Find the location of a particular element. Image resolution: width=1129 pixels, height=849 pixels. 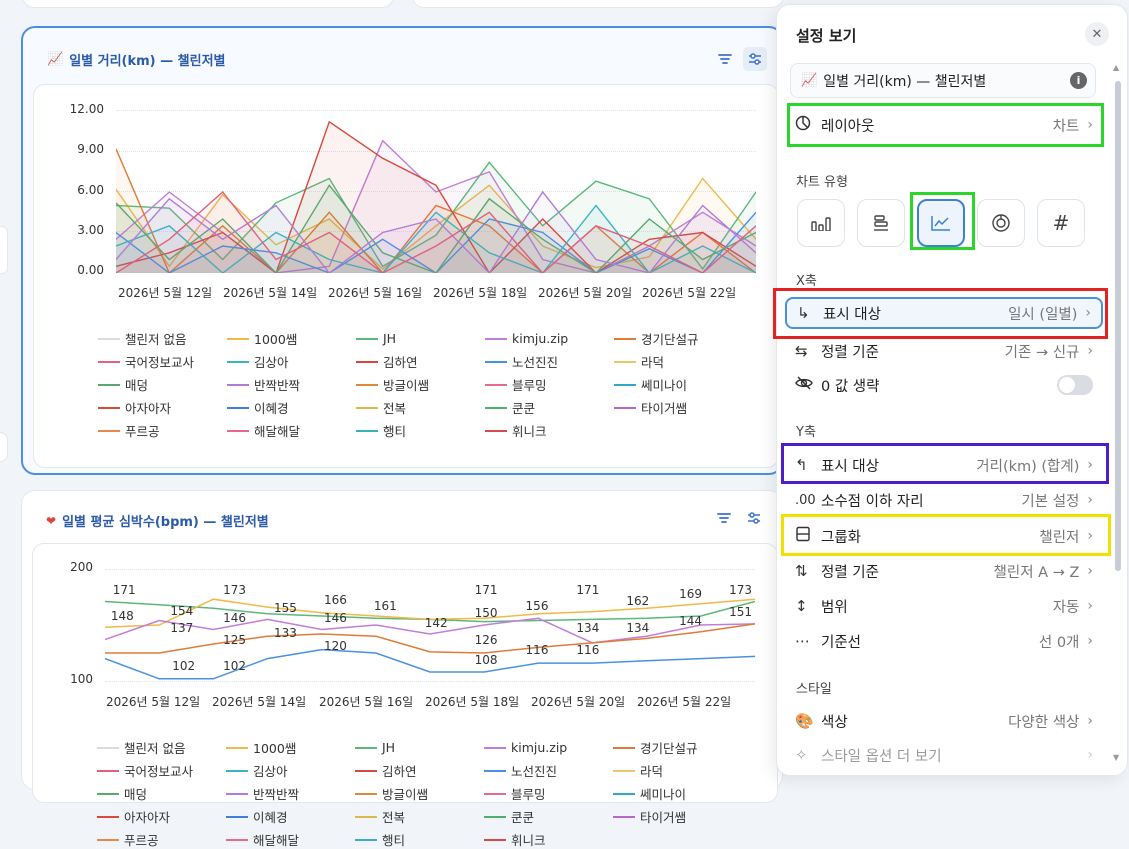

scroll-down-icon: ▼ is located at coordinates (1116, 757).